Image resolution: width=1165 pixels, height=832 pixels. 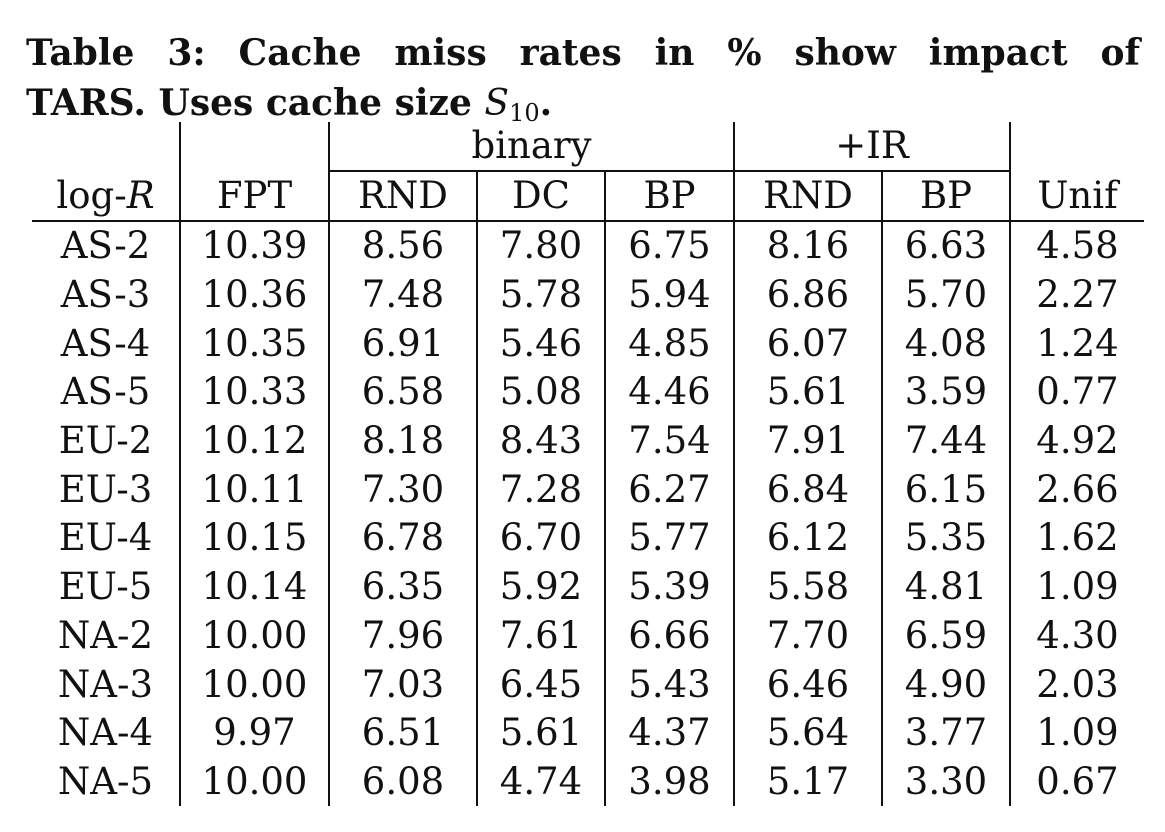 What do you see at coordinates (255, 392) in the screenshot?
I see `fpt-cell: 10.33` at bounding box center [255, 392].